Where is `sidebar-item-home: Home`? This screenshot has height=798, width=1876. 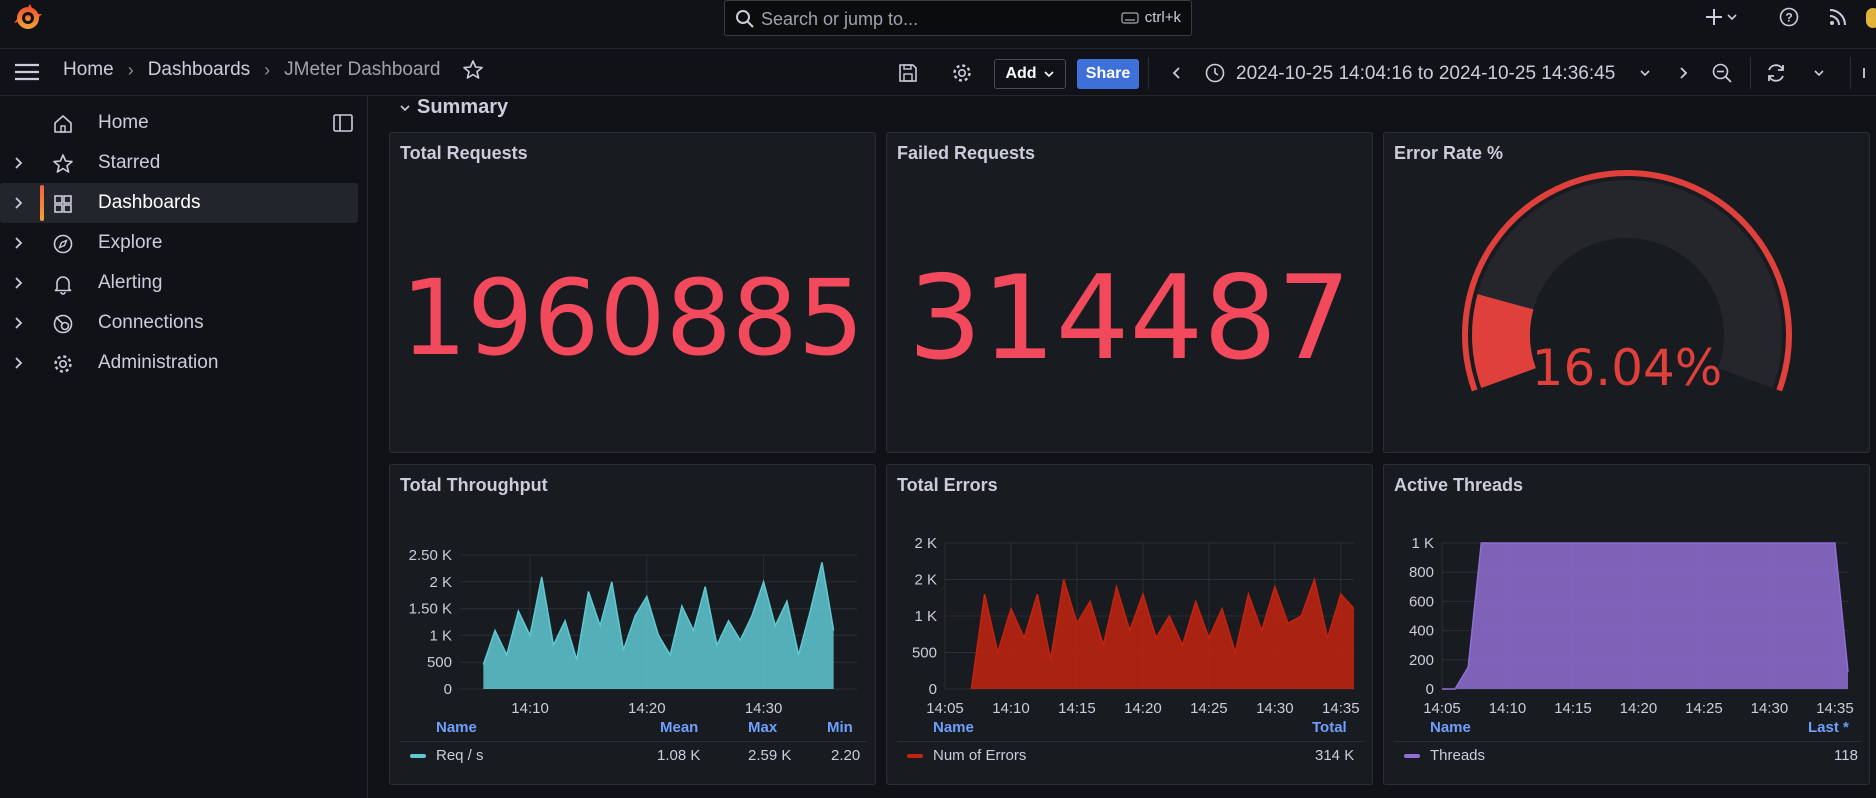
sidebar-item-home: Home is located at coordinates (179, 123).